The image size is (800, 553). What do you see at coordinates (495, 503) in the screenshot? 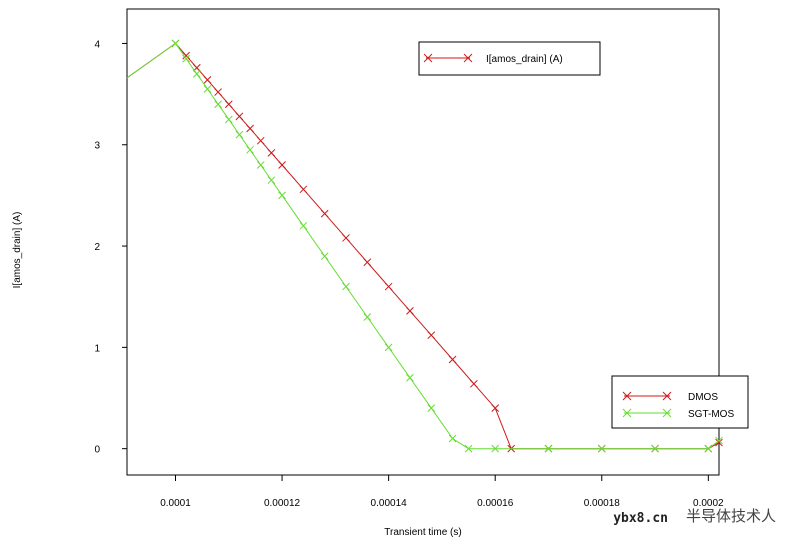
I see `x-tick-label-3: 0.00016` at bounding box center [495, 503].